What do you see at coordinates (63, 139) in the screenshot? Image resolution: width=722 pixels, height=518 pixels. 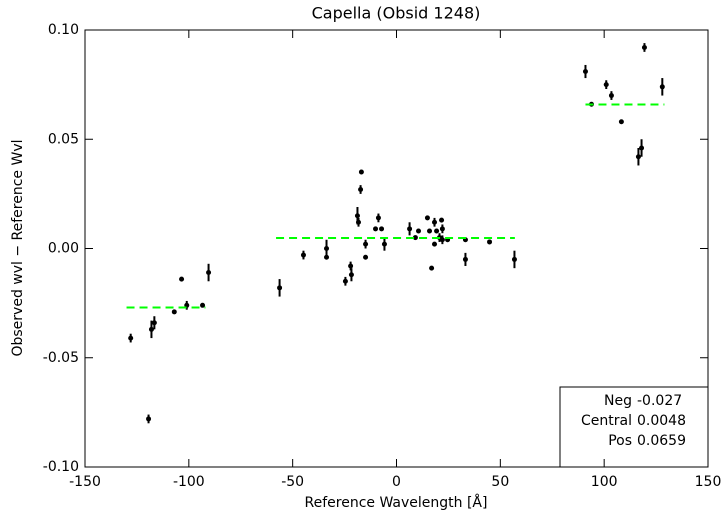 I see `y-tick-label: 0.05` at bounding box center [63, 139].